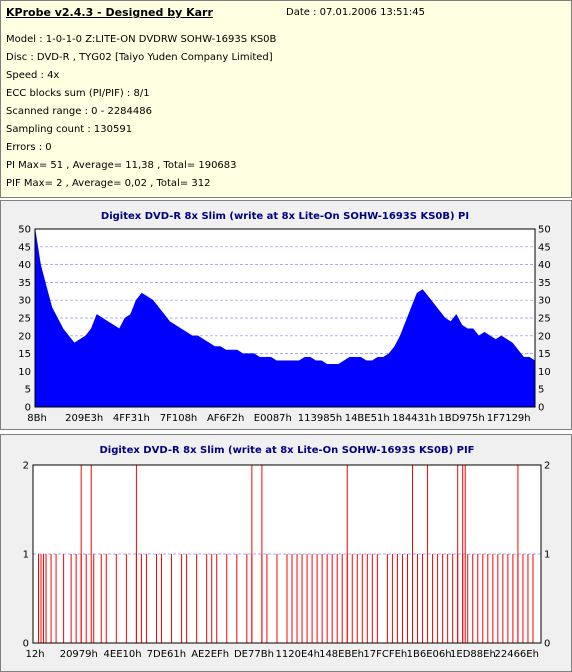 The image size is (572, 672). What do you see at coordinates (34, 654) in the screenshot?
I see `pif-x-tick-label: 12h` at bounding box center [34, 654].